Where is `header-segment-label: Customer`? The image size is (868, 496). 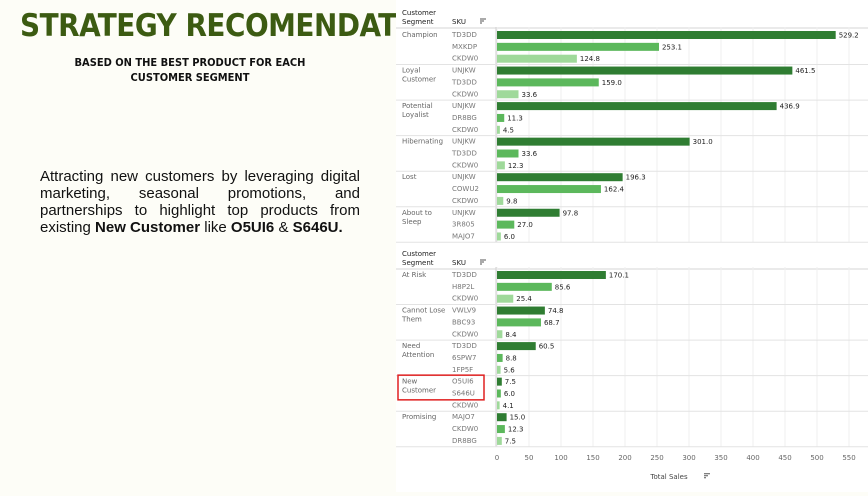
header-segment-label: Customer is located at coordinates (419, 13).